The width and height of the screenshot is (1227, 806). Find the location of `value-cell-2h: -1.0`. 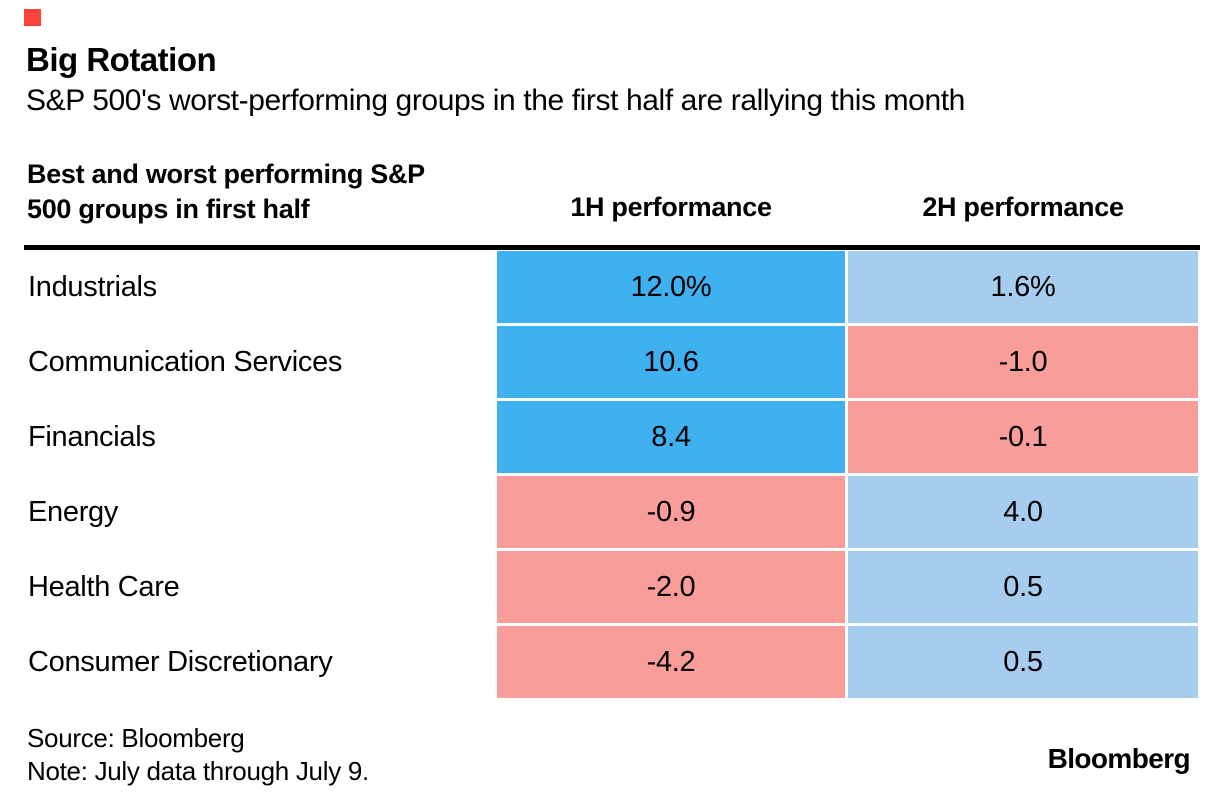

value-cell-2h: -1.0 is located at coordinates (1023, 362).